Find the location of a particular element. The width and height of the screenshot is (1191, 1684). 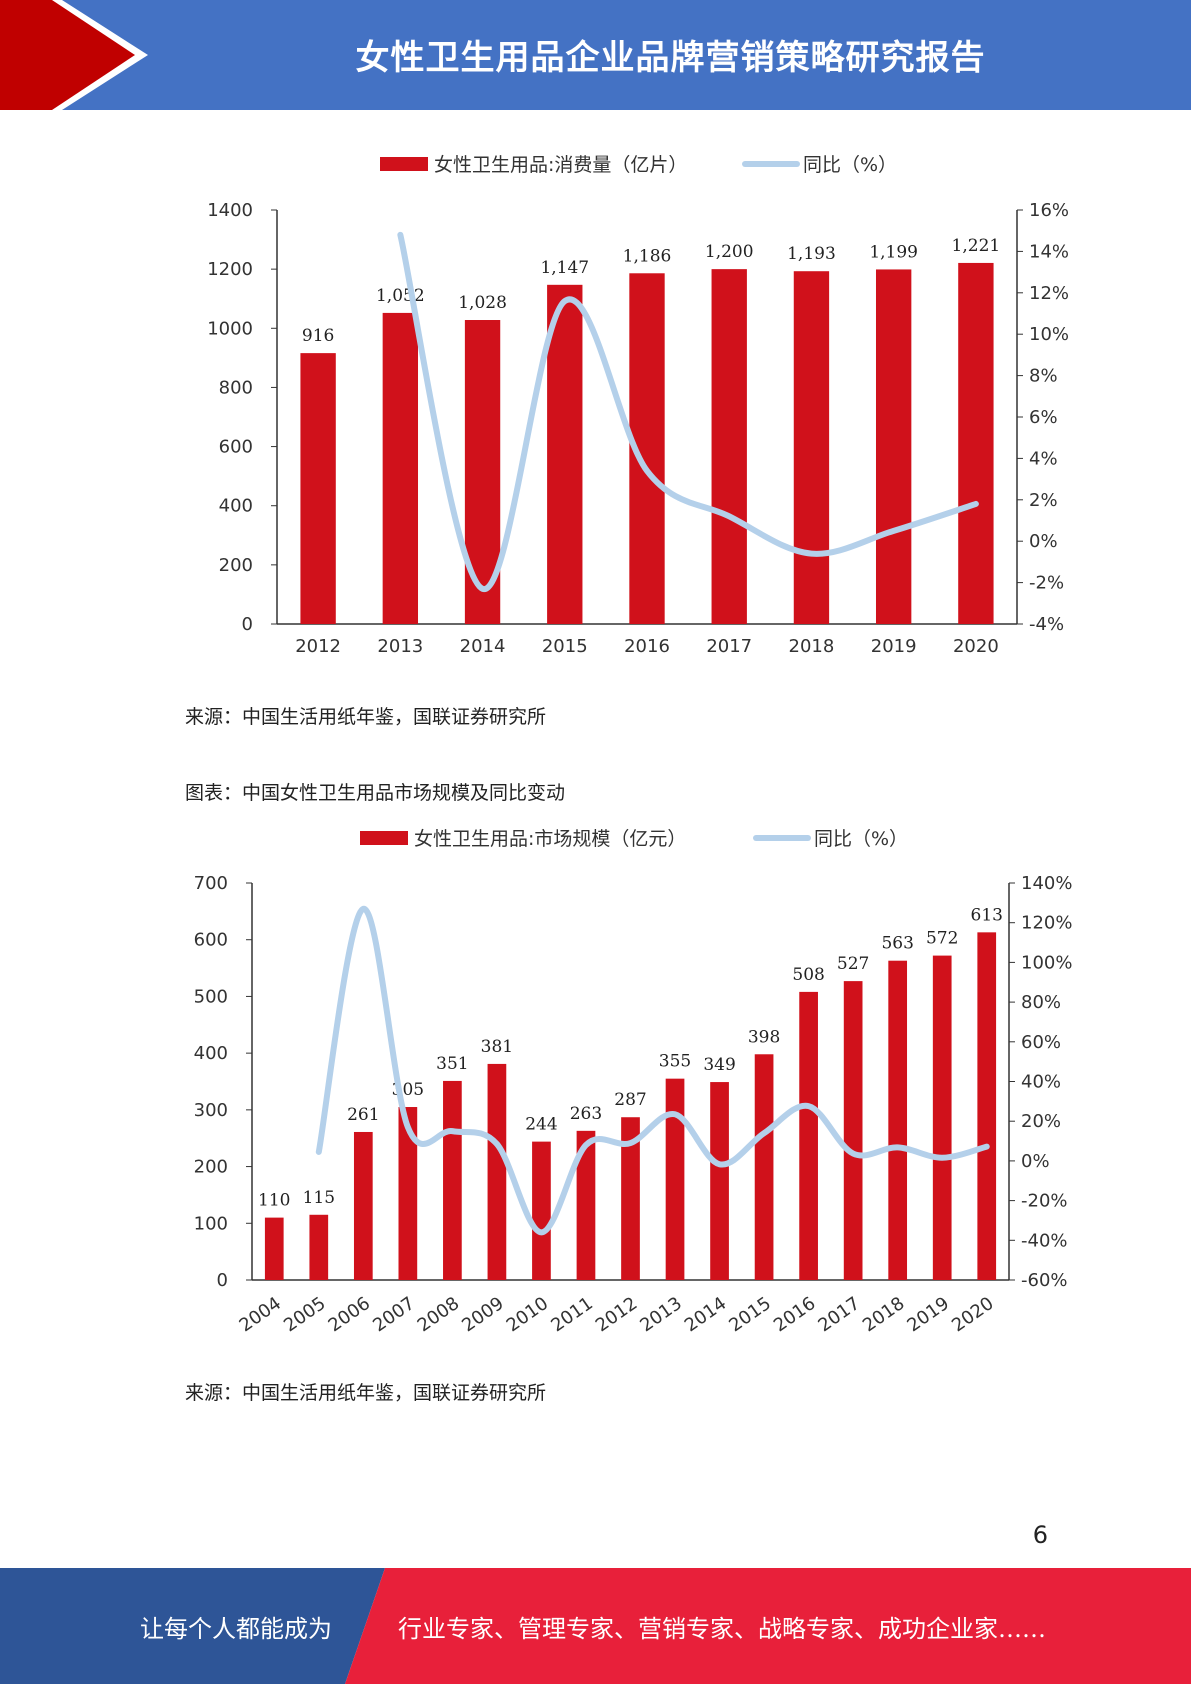

page-number: 6 is located at coordinates (1040, 1535).